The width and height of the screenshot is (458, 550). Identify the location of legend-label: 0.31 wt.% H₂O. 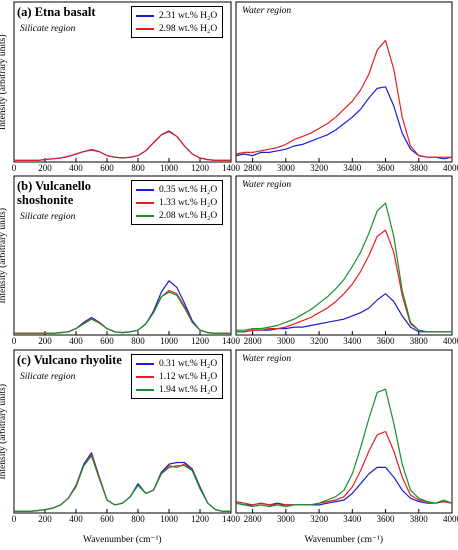
(188, 363).